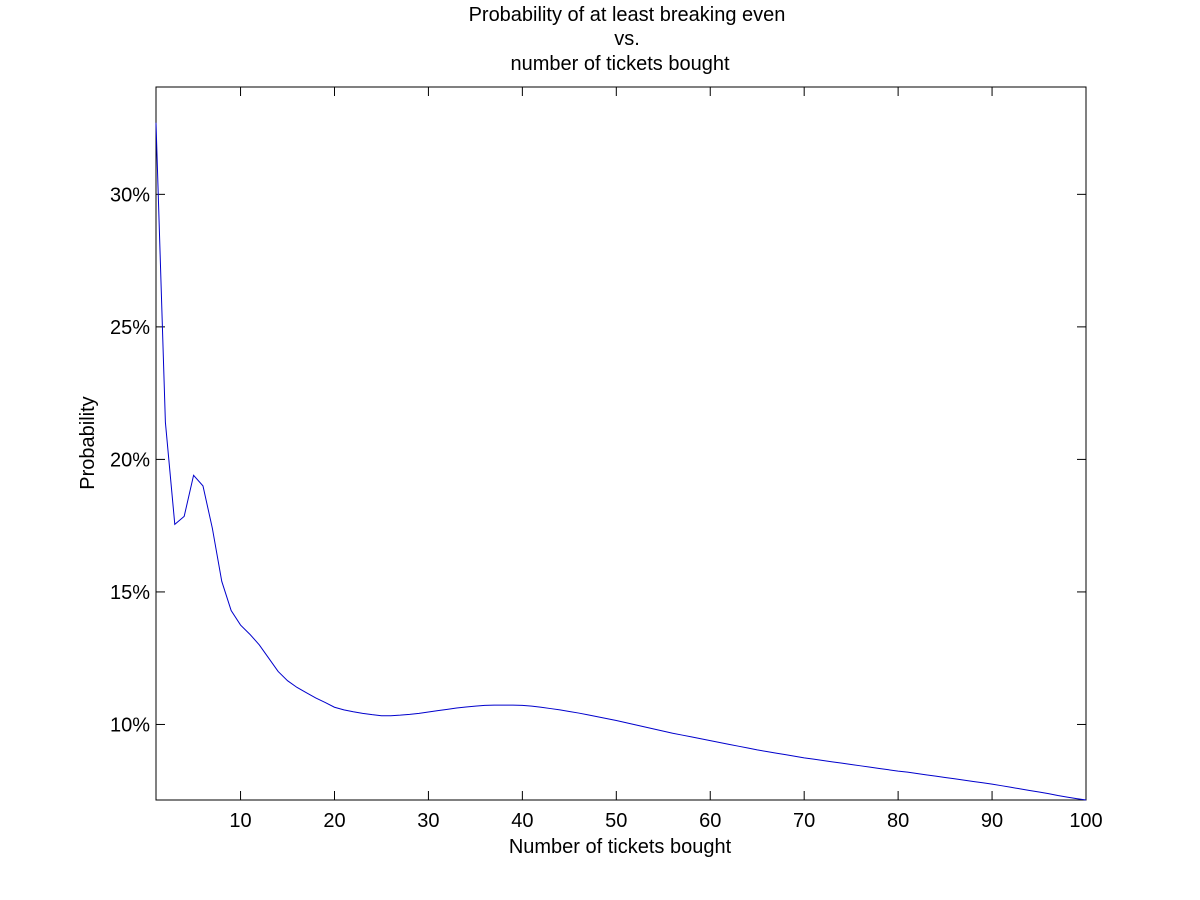 The height and width of the screenshot is (900, 1200). I want to click on x-tick-label: 20, so click(334, 821).